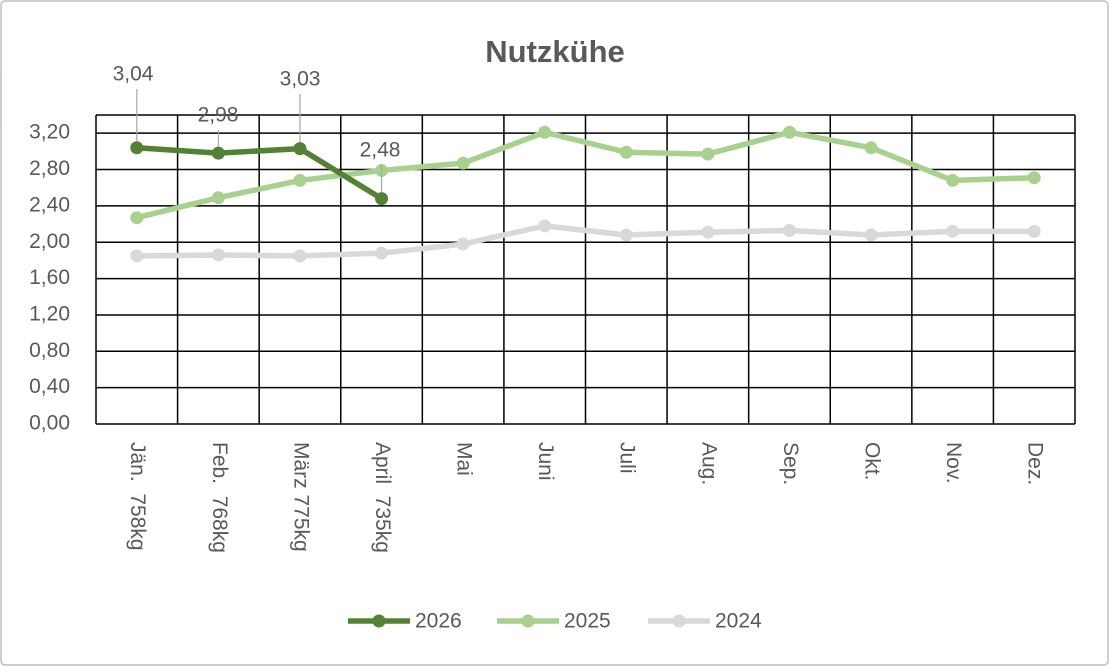  What do you see at coordinates (137, 496) in the screenshot?
I see `x-tick-label: Jän. 758kg` at bounding box center [137, 496].